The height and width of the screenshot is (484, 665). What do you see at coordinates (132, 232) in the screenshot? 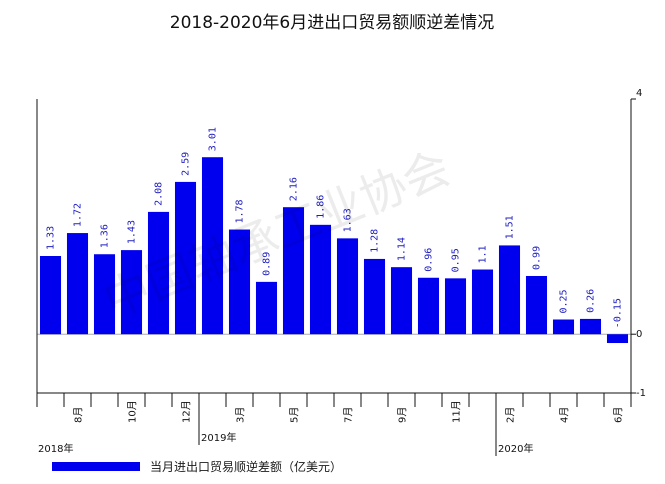
I see `data-label: 1.43` at bounding box center [132, 232].